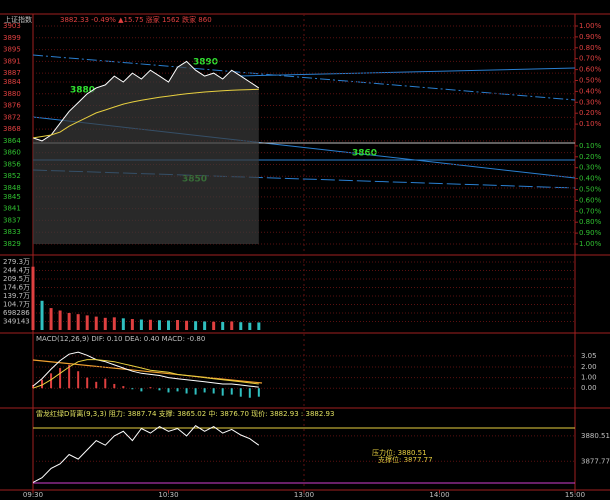 The height and width of the screenshot is (500, 610). What do you see at coordinates (12, 220) in the screenshot?
I see `y-tick-label: 3837` at bounding box center [12, 220].